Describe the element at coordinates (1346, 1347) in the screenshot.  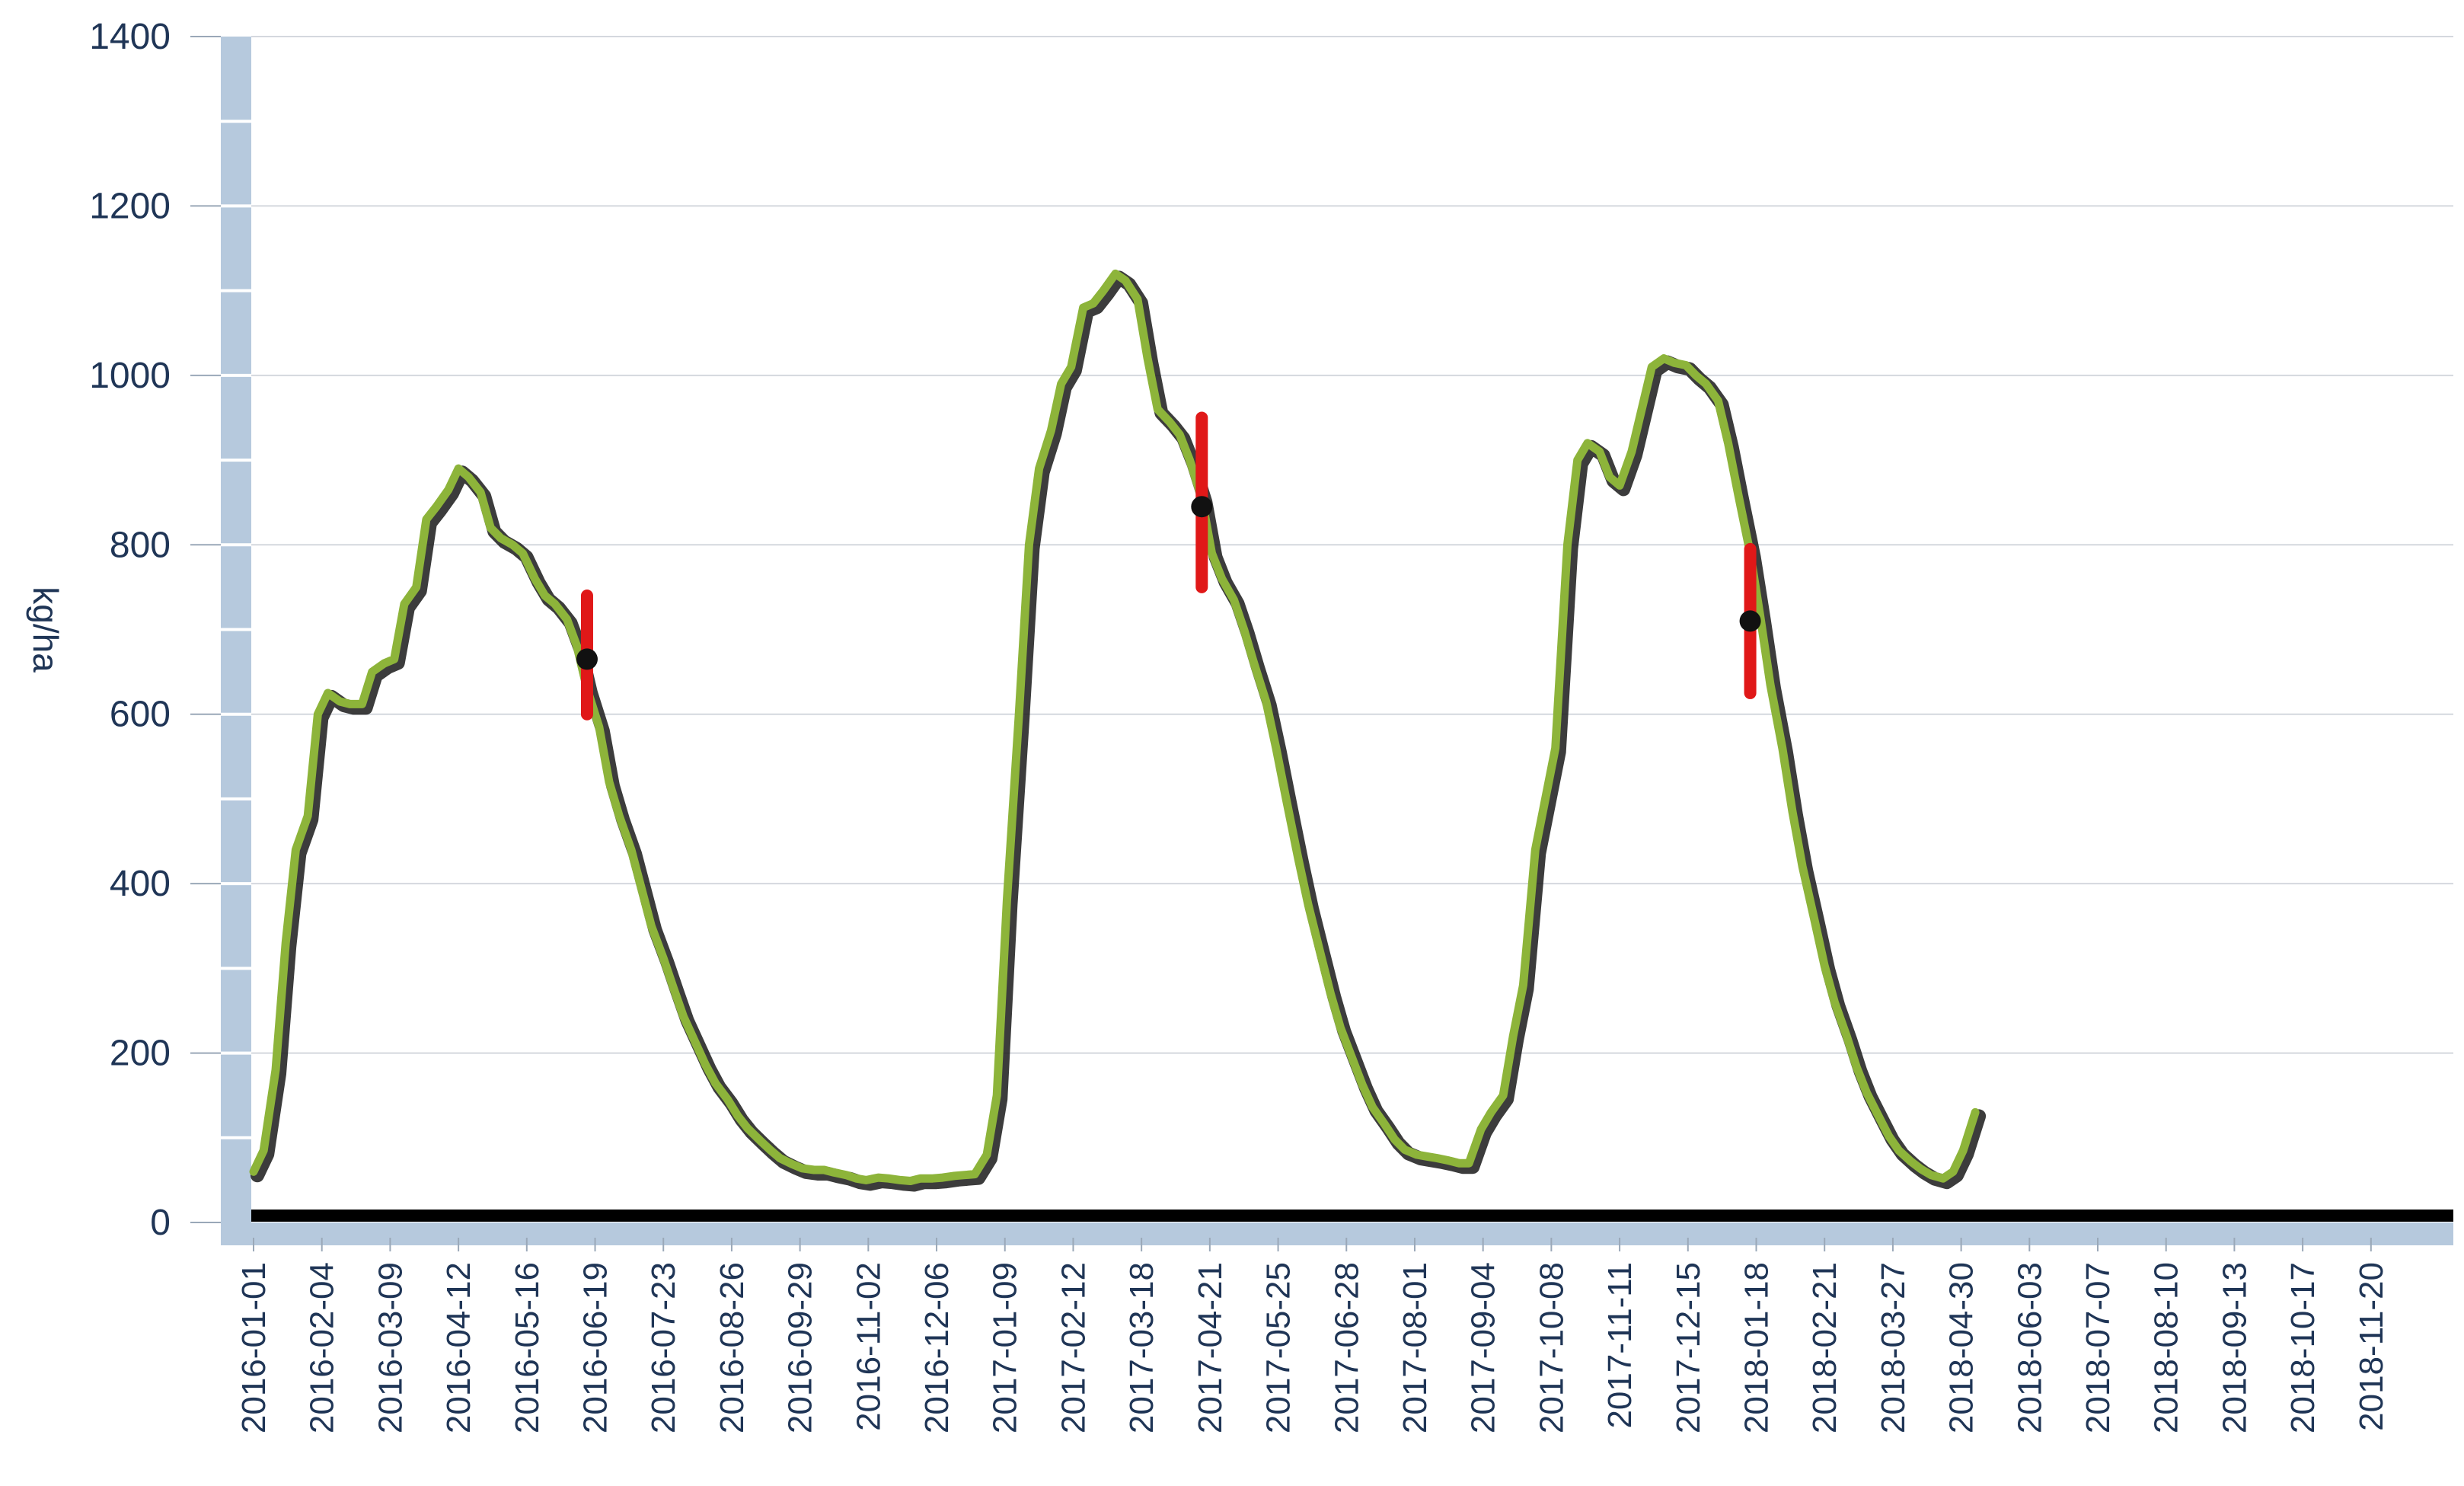
I see `x-tick-label: 2017-06-28` at that location.